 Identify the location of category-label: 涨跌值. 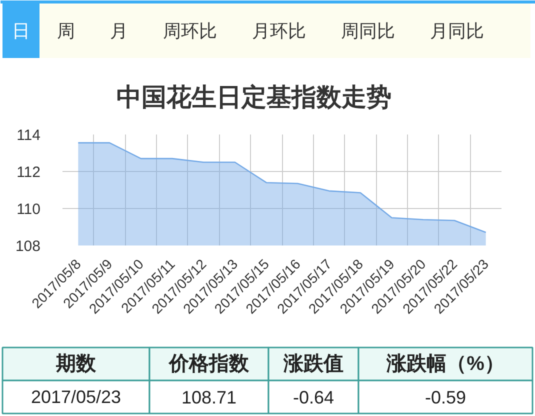
(313, 364).